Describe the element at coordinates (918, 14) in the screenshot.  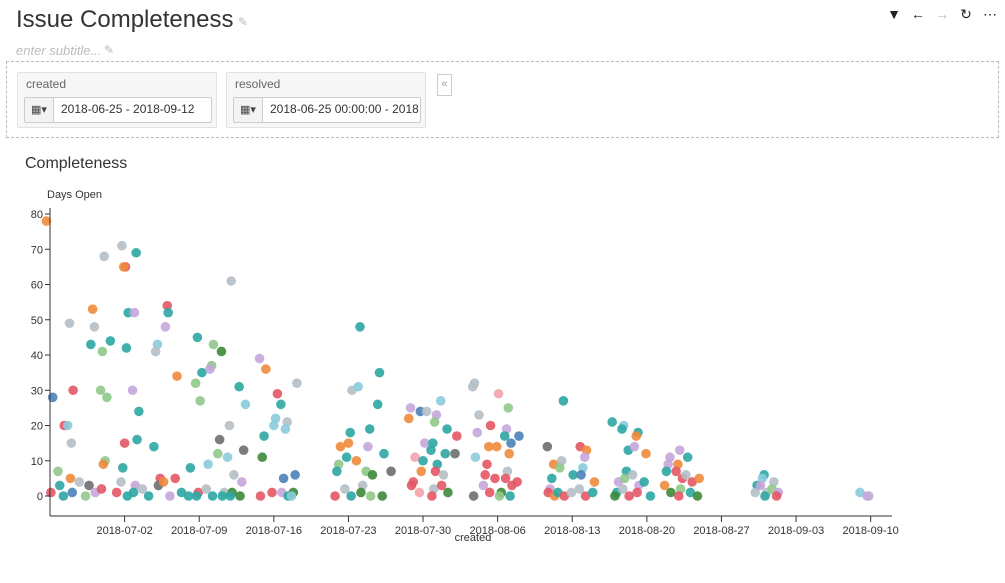
I see `back-arrow-icon: ←` at that location.